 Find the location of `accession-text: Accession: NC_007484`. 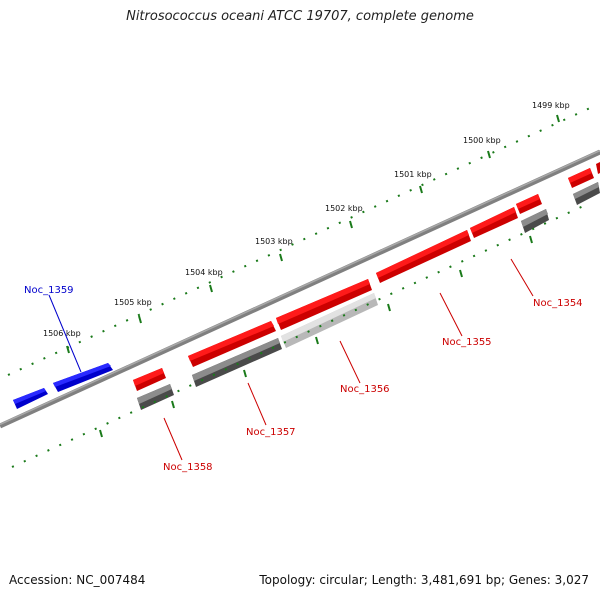

accession-text: Accession: NC_007484 is located at coordinates (77, 580).